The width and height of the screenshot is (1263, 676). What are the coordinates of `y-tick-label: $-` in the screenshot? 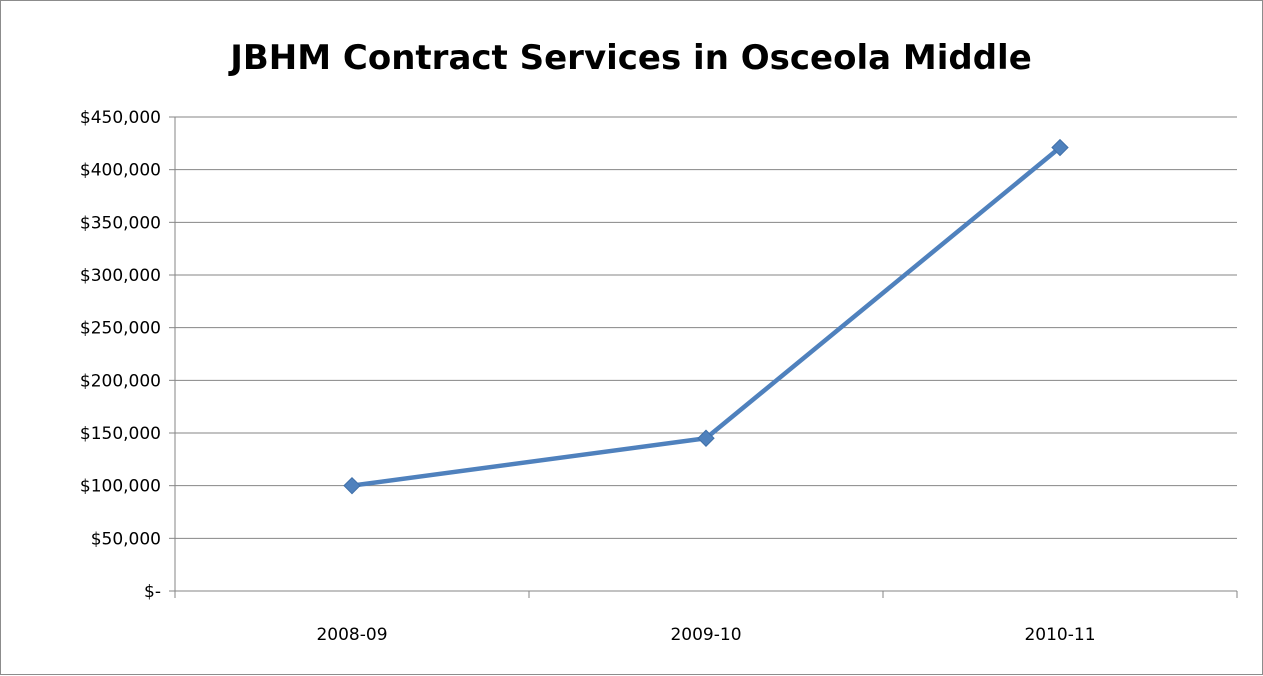 It's located at (152, 592).